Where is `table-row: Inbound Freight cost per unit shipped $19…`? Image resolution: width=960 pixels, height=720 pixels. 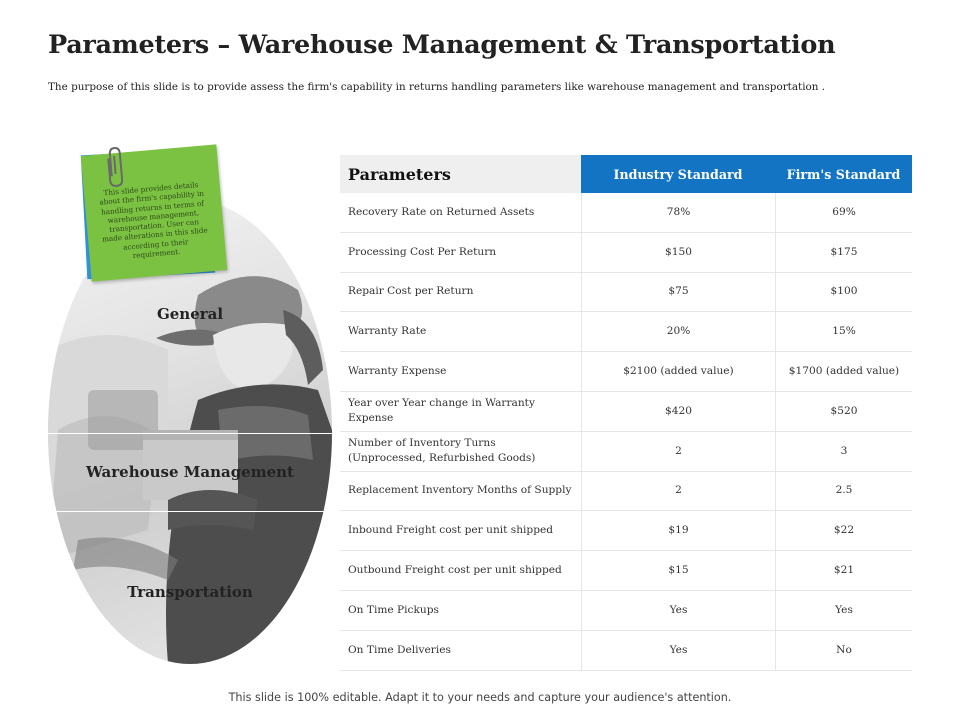 table-row: Inbound Freight cost per unit shipped $19… is located at coordinates (626, 531).